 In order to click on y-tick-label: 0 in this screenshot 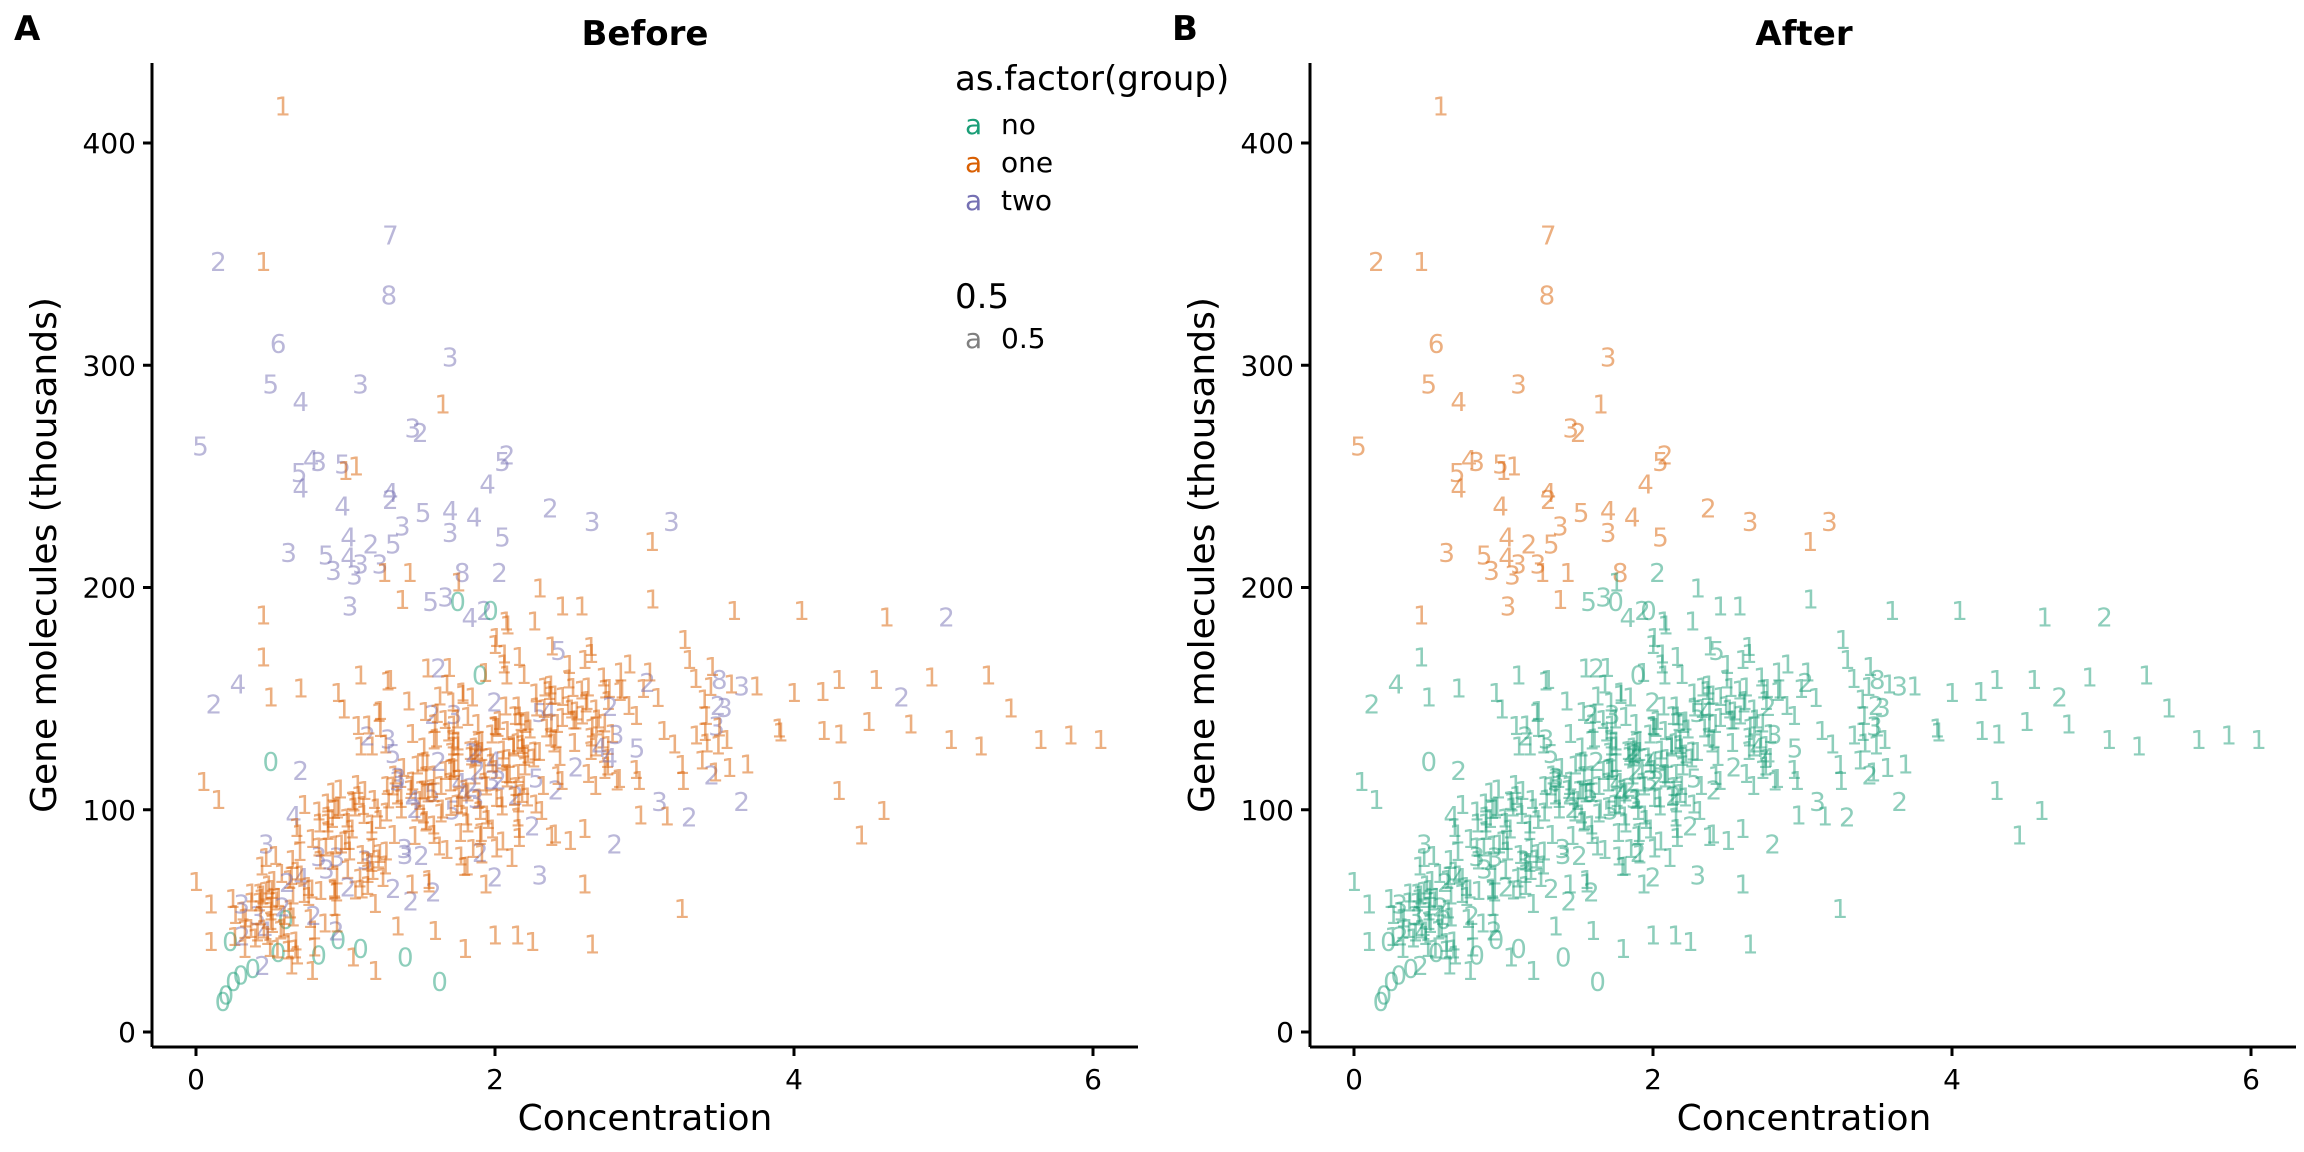, I will do `click(127, 1032)`.